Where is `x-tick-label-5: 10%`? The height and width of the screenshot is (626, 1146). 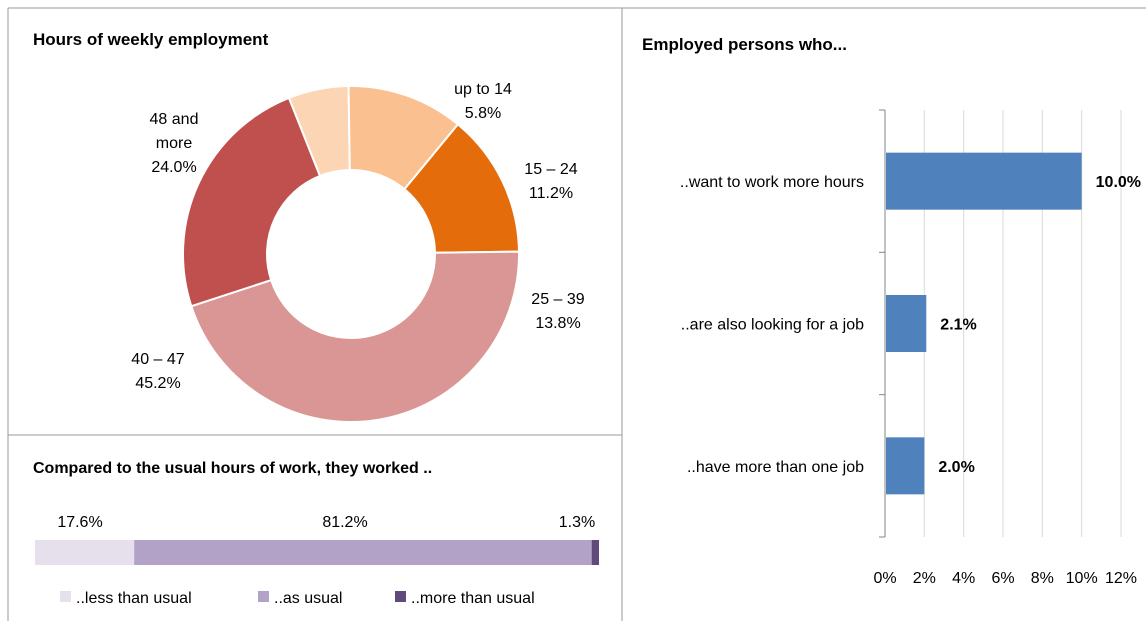 x-tick-label-5: 10% is located at coordinates (1082, 578).